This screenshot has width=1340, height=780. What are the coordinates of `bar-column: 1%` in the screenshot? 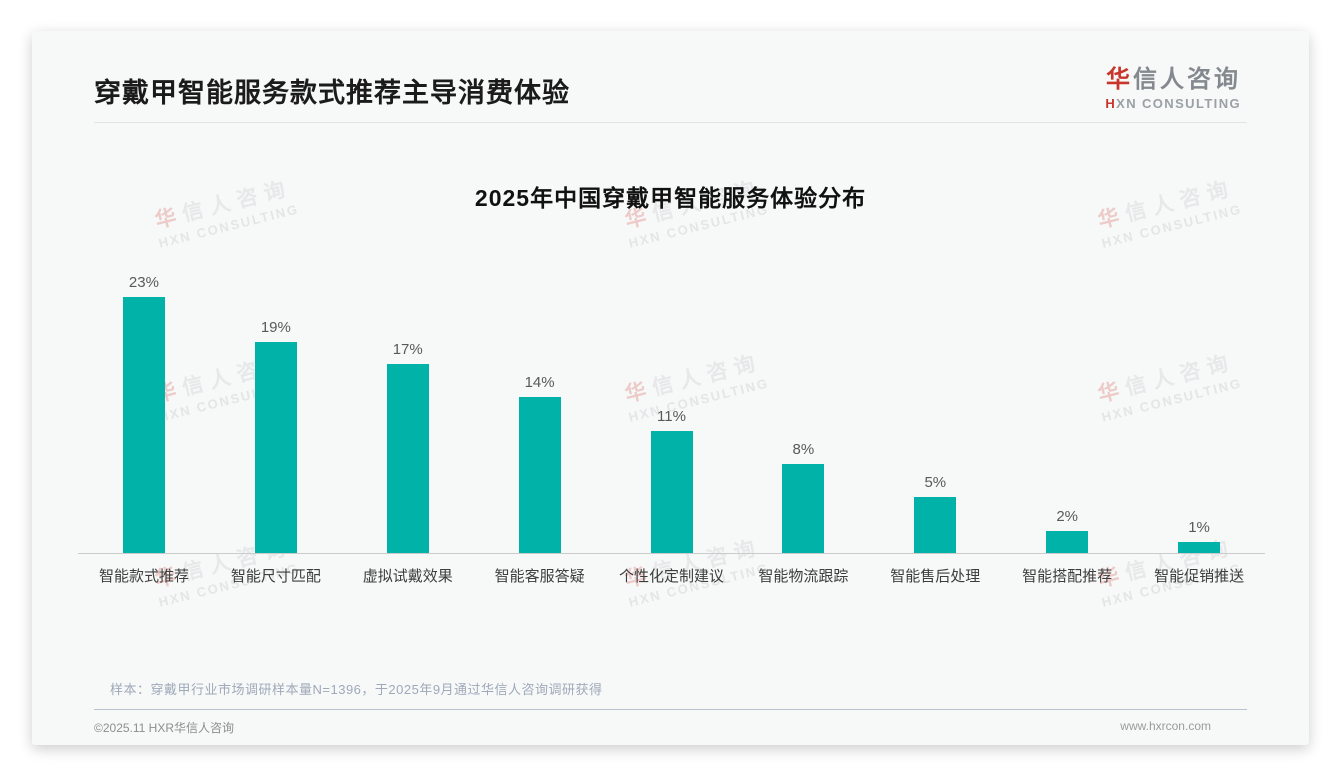 It's located at (1199, 536).